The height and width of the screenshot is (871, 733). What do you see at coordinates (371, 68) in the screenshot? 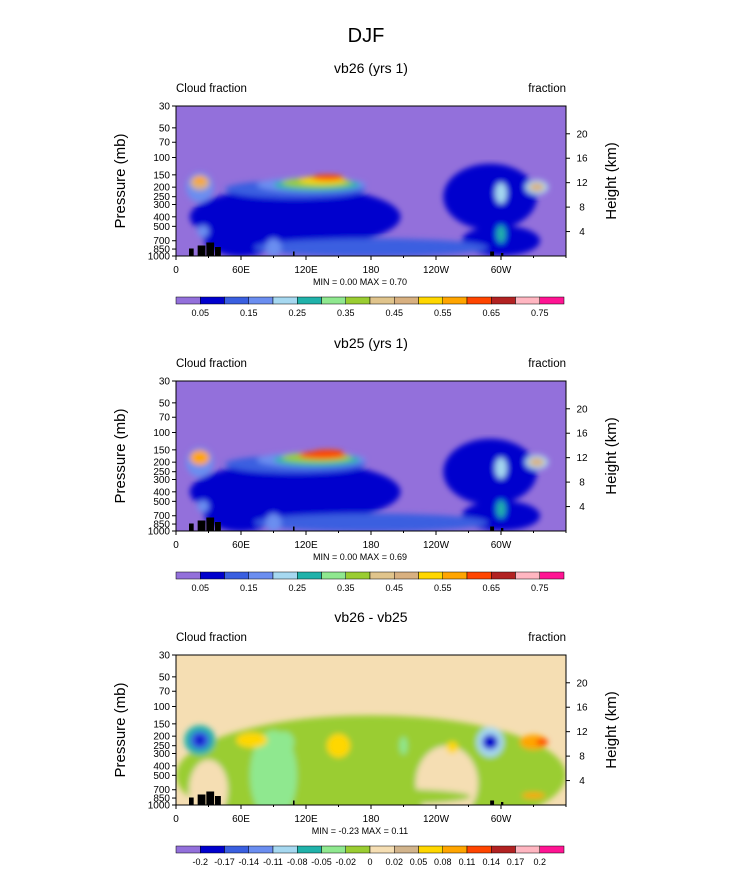
I see `panel-title: vb26 (yrs 1)` at bounding box center [371, 68].